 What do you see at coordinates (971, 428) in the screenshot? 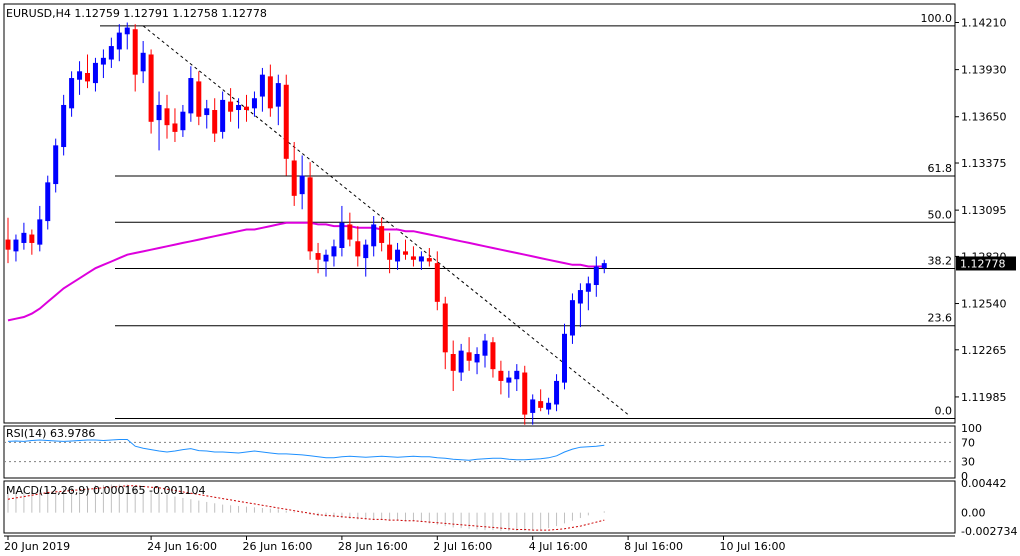
I see `rsi-axis-label: 100` at bounding box center [971, 428].